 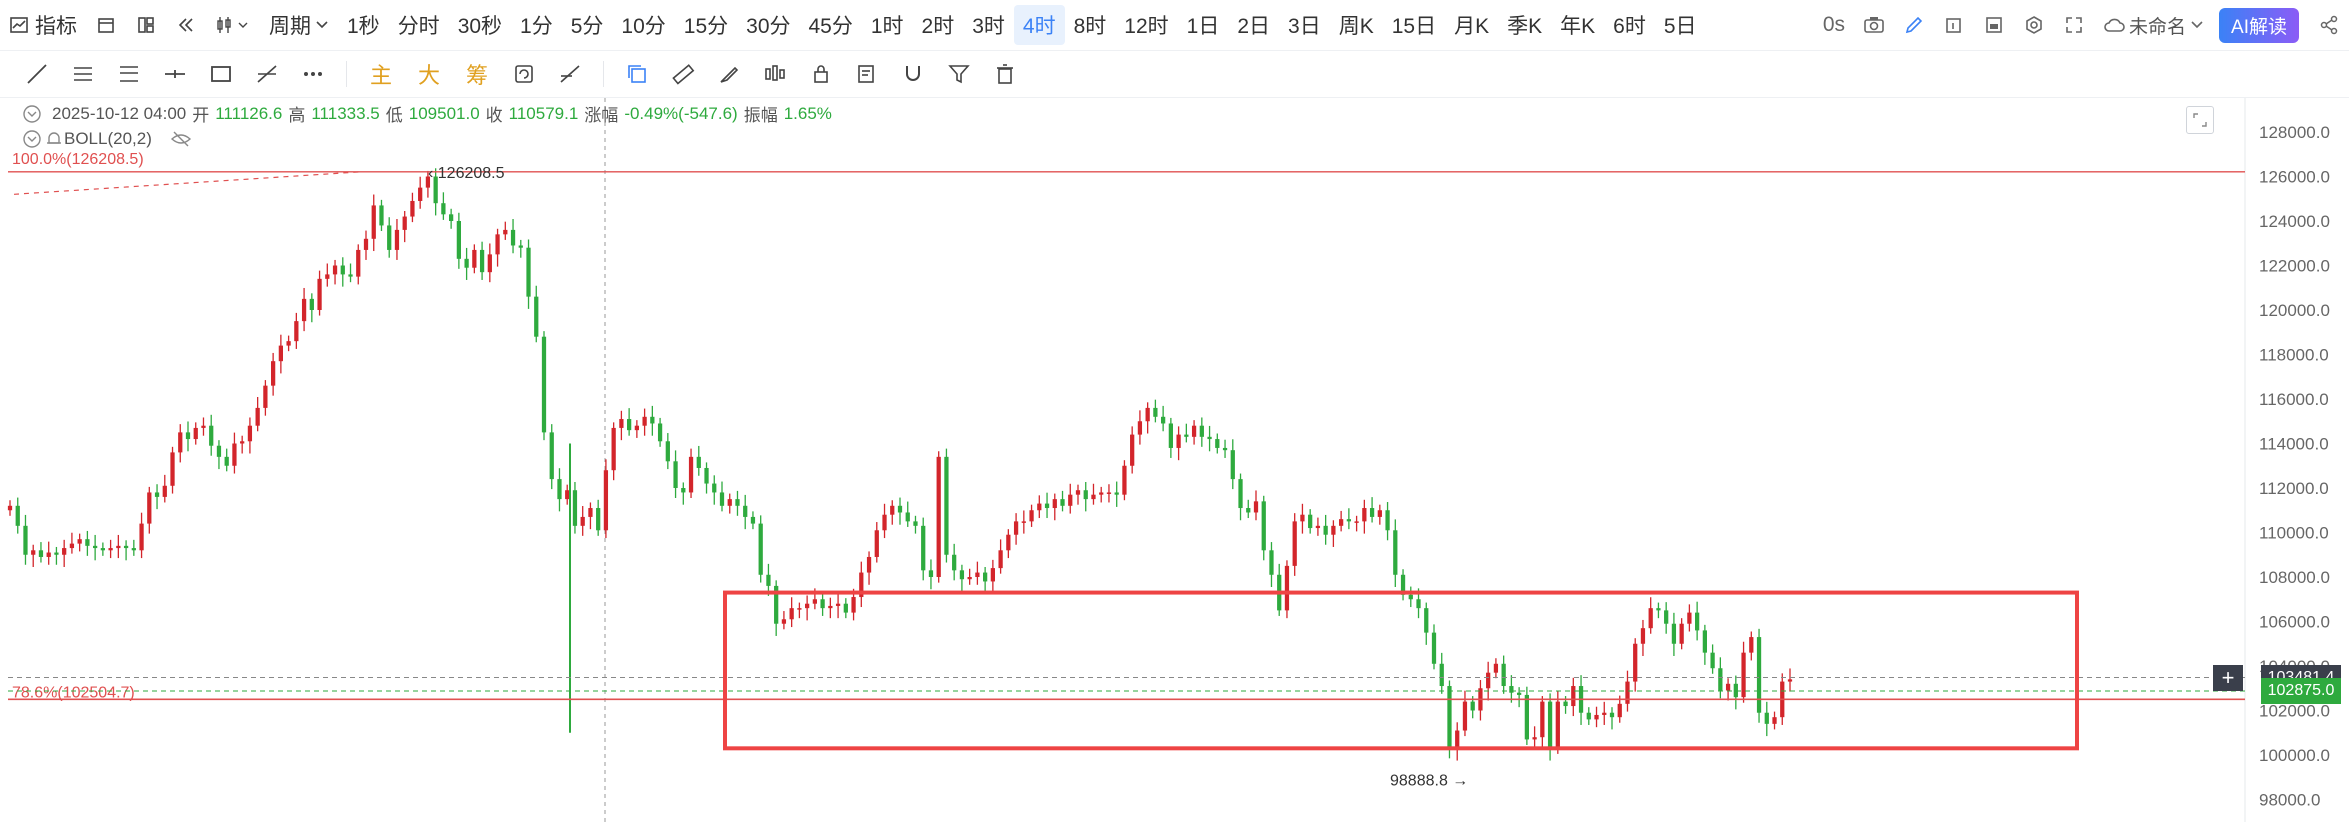 What do you see at coordinates (938, 26) in the screenshot?
I see `period-10: 2时` at bounding box center [938, 26].